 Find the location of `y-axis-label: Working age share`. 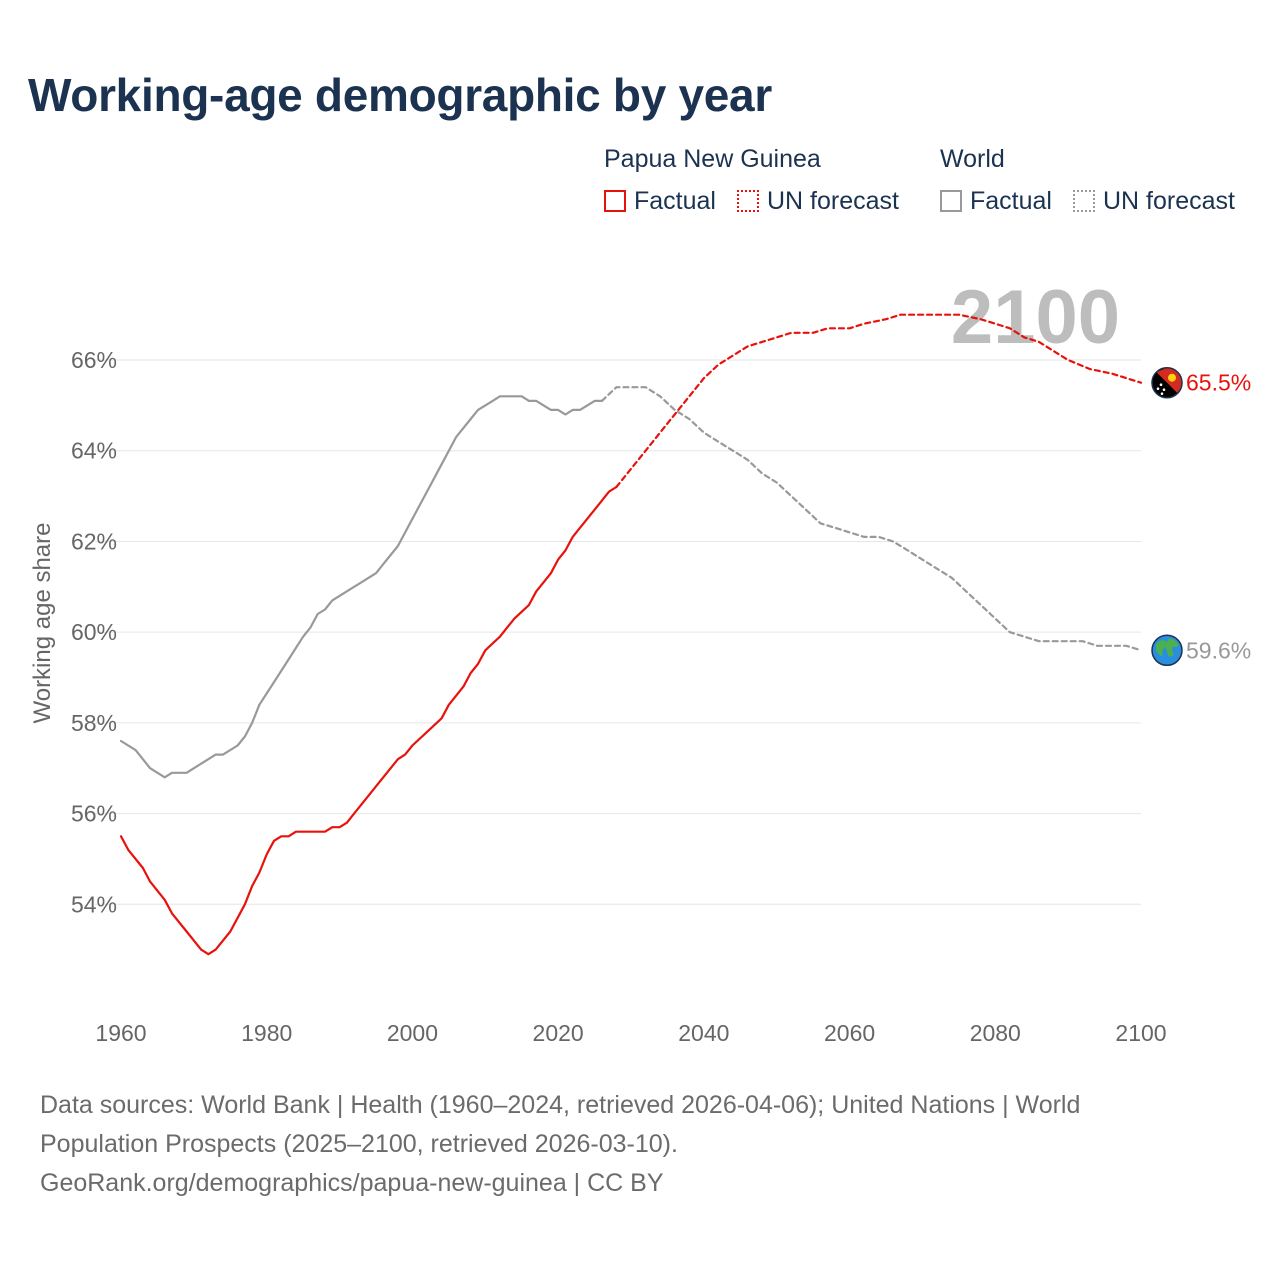

y-axis-label: Working age share is located at coordinates (42, 623).